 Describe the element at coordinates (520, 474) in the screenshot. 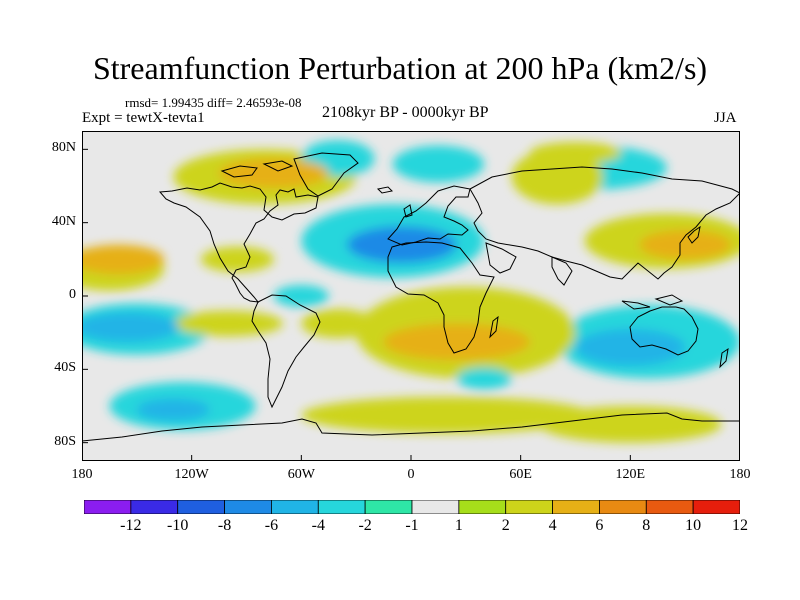

I see `x-tick-label: 60E` at that location.